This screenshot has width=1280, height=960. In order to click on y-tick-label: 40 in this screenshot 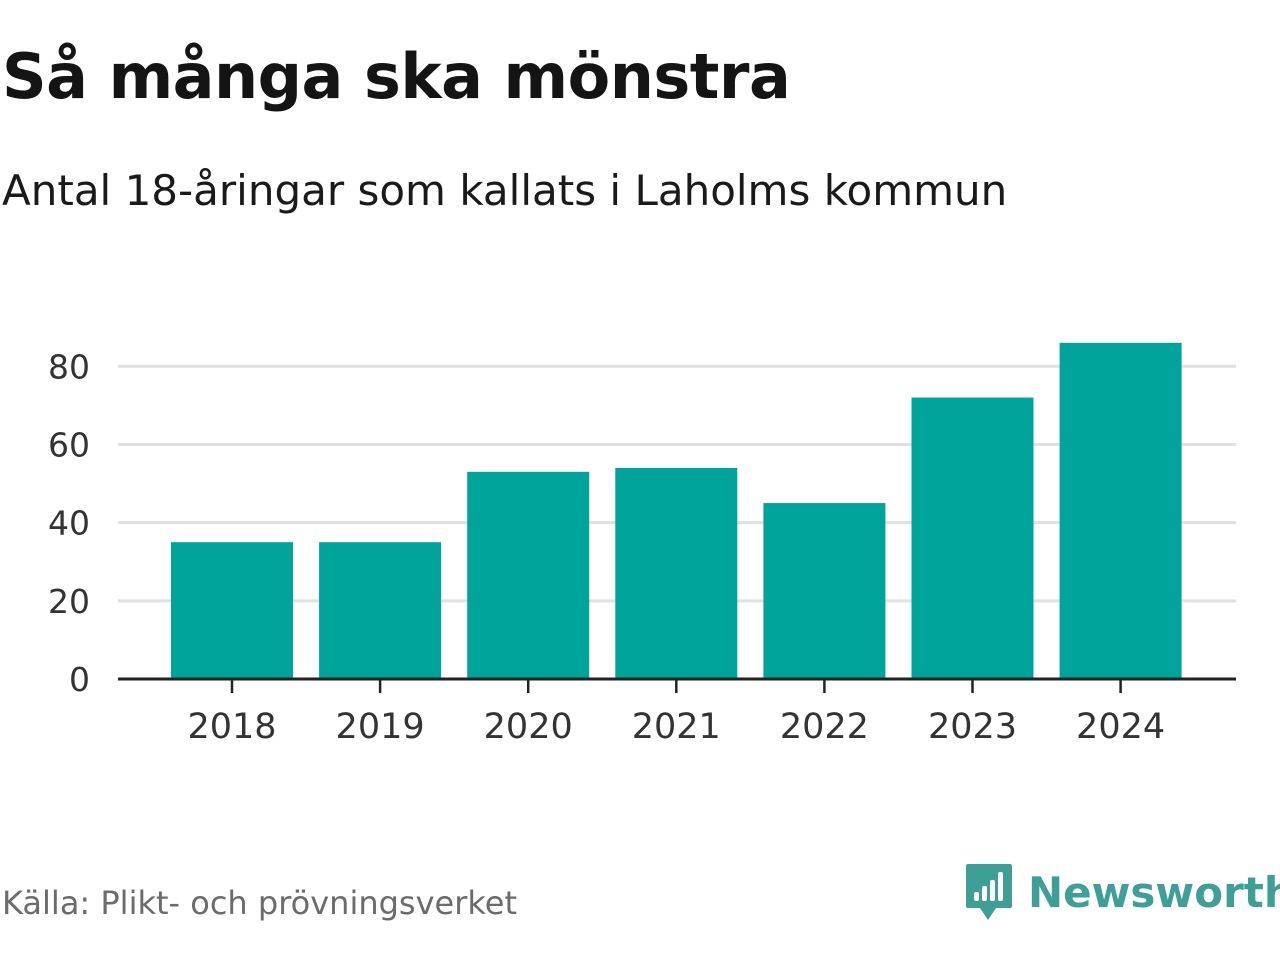, I will do `click(69, 523)`.